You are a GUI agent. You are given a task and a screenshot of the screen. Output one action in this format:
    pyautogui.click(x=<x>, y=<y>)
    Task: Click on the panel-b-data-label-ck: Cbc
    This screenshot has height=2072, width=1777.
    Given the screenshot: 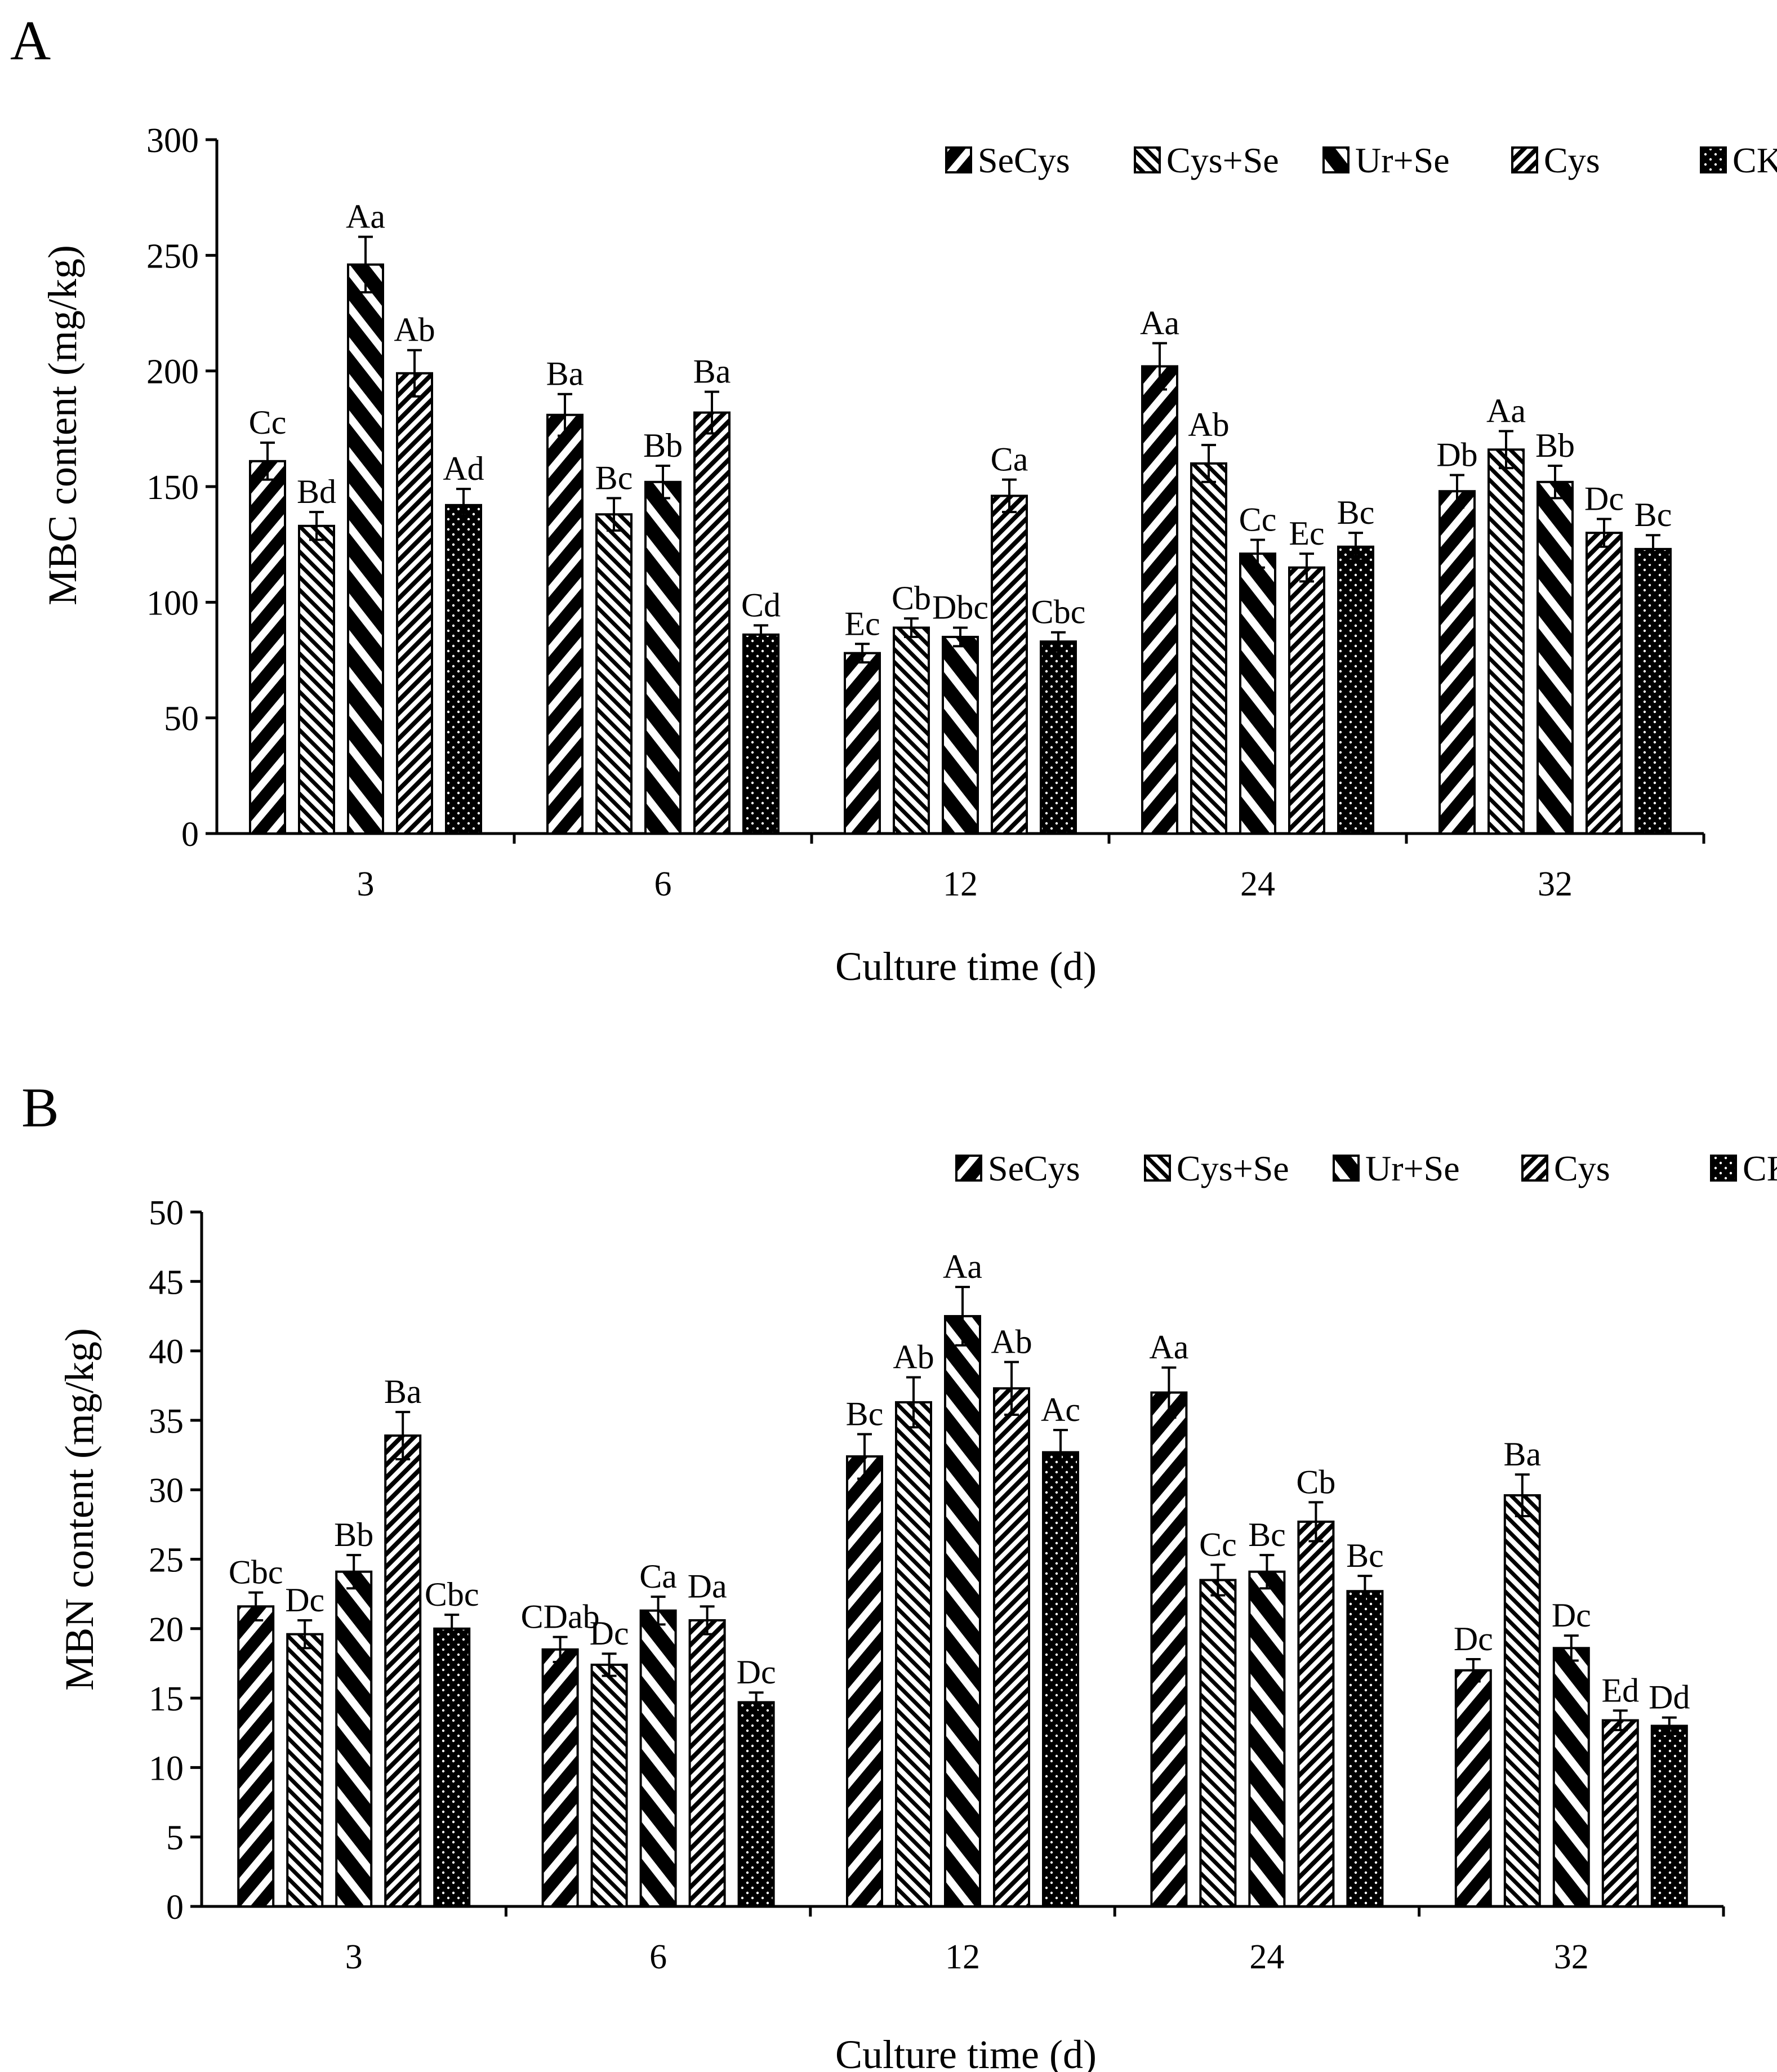 What is the action you would take?
    pyautogui.click(x=452, y=1594)
    